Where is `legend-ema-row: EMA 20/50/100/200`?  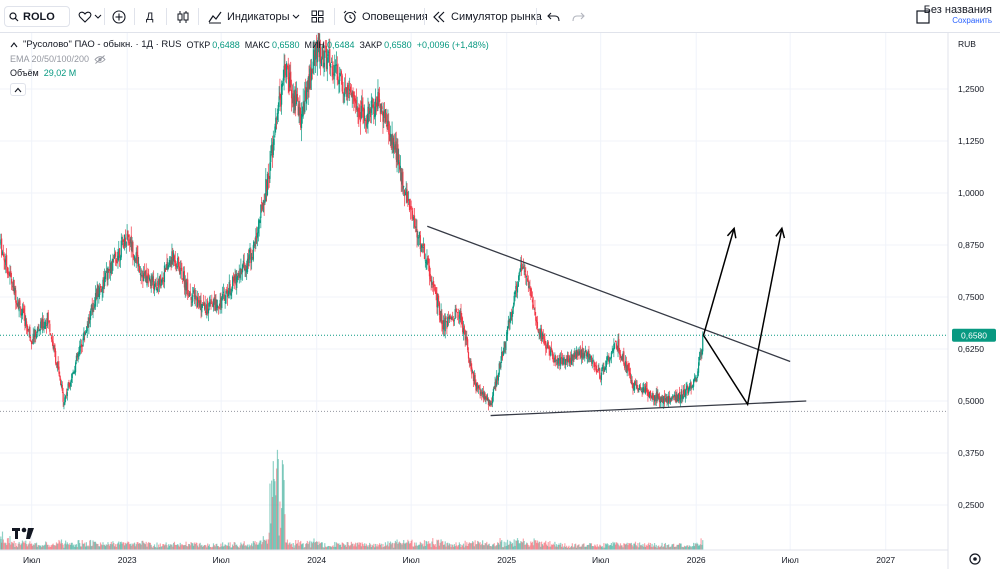
legend-ema-row: EMA 20/50/100/200 is located at coordinates (249, 59).